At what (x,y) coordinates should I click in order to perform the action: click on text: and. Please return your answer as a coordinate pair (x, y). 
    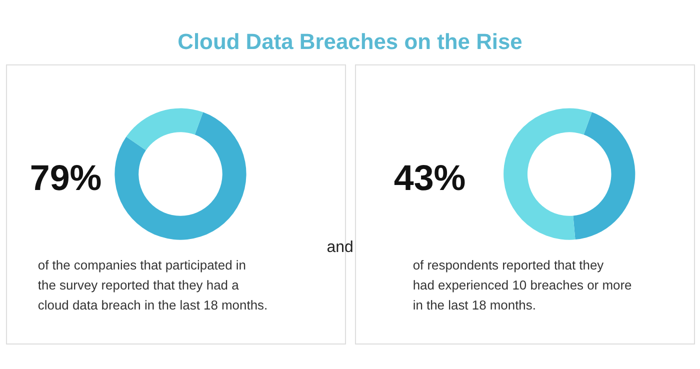
    Looking at the image, I should click on (340, 247).